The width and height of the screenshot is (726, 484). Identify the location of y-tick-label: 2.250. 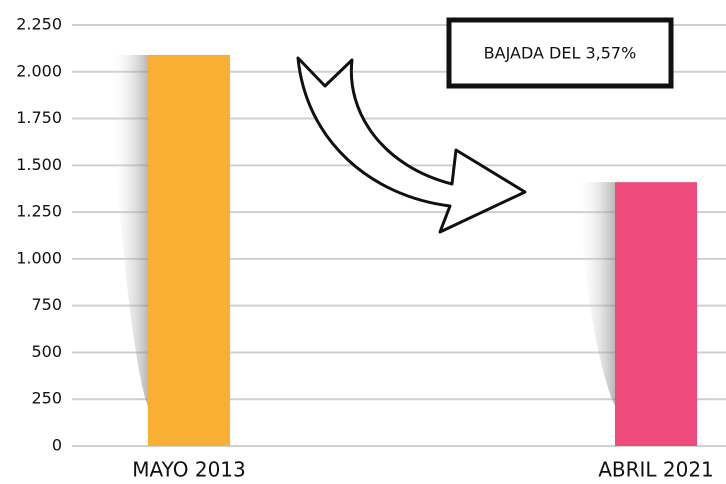
(39, 24).